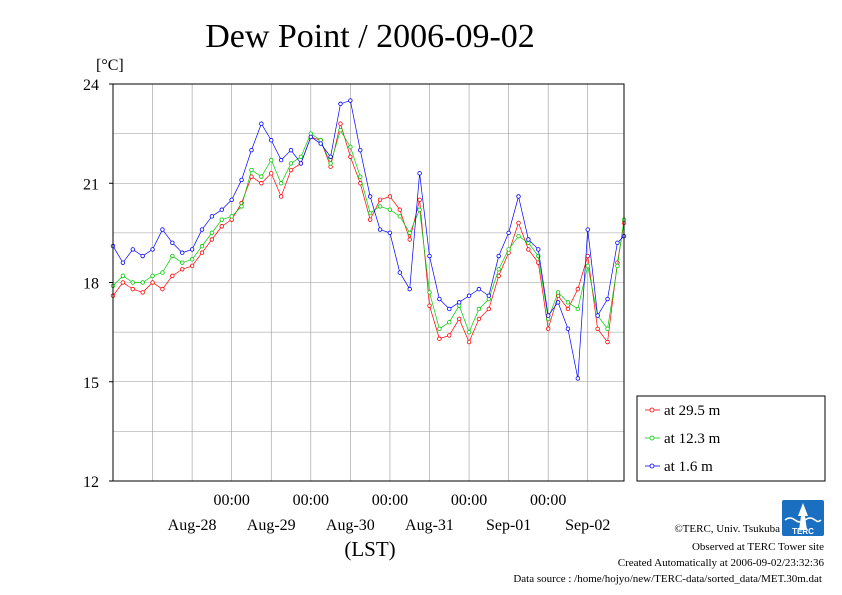  I want to click on x-day-label: Sep-01, so click(508, 525).